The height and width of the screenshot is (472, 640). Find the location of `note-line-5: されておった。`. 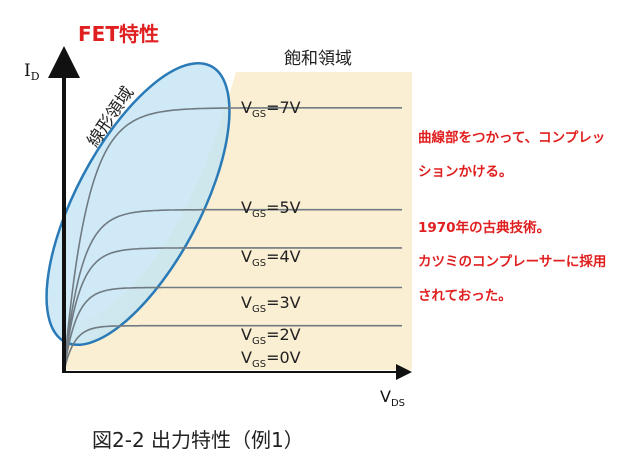

note-line-5: されておった。 is located at coordinates (465, 296).